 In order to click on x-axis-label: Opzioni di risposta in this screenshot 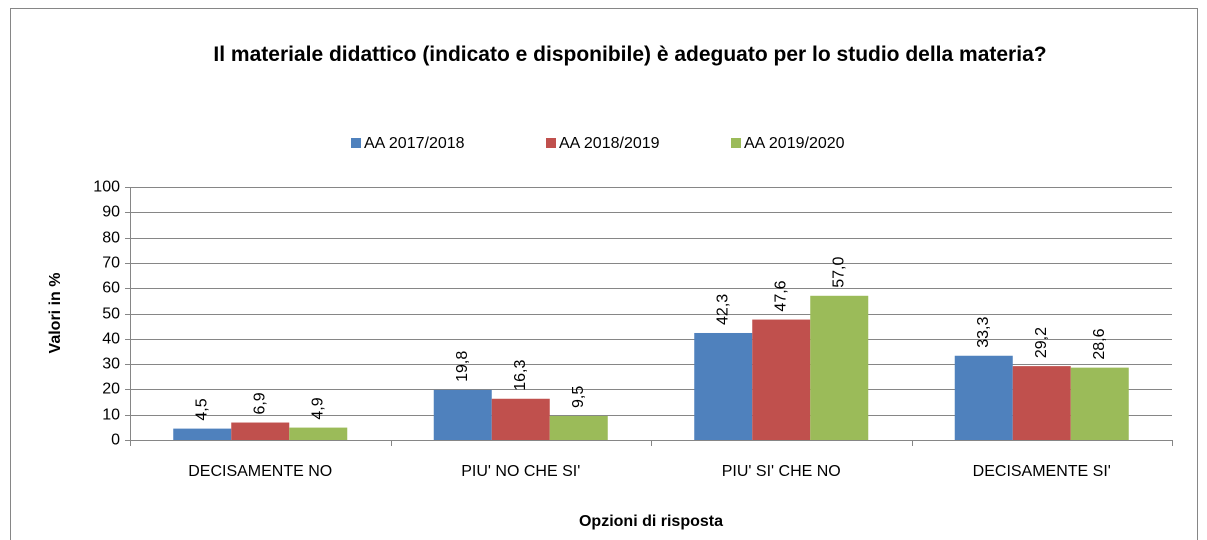, I will do `click(651, 521)`.